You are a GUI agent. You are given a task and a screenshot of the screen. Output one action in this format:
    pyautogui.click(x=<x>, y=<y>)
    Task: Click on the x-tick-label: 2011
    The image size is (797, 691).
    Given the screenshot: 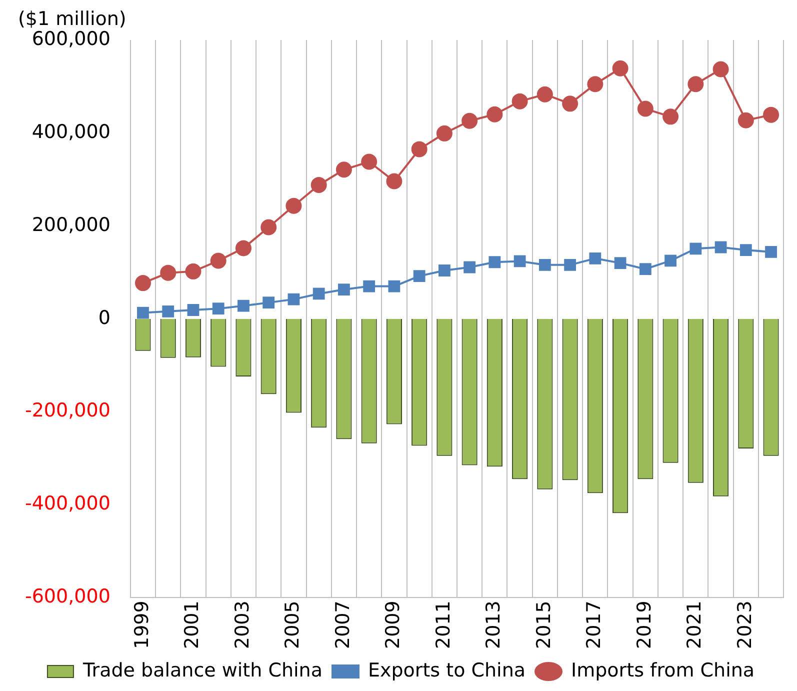 What is the action you would take?
    pyautogui.click(x=443, y=625)
    